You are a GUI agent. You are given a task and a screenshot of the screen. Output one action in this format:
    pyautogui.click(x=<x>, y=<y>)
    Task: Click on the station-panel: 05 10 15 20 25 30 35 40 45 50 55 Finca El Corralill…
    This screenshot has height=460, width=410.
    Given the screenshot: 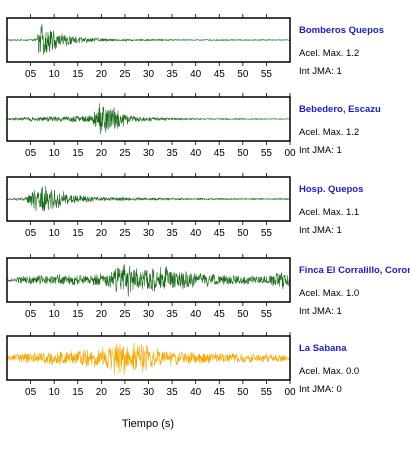 What is the action you would take?
    pyautogui.click(x=208, y=287)
    